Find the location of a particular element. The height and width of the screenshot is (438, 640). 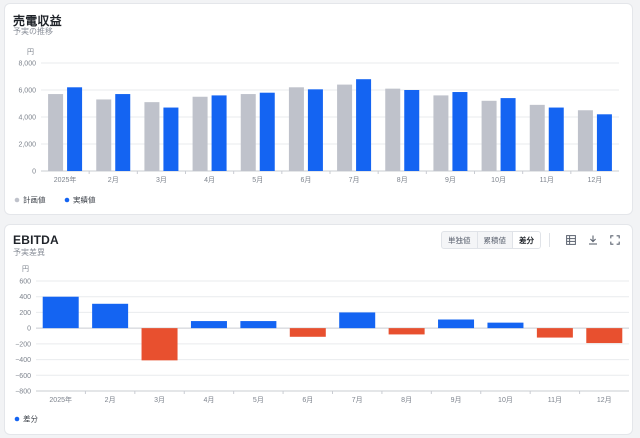

segment-cumulative-value: 累積値 is located at coordinates (495, 240).